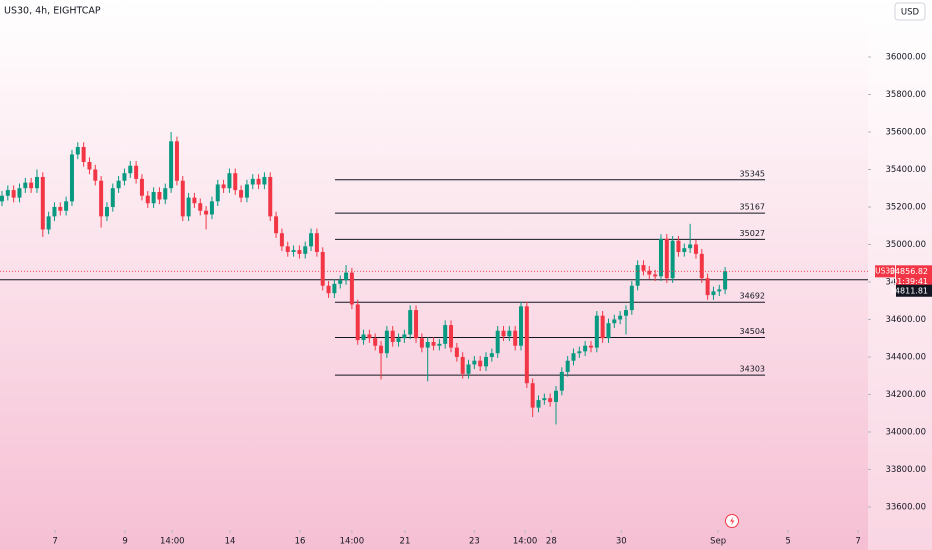 The height and width of the screenshot is (550, 932). I want to click on x-tick-label: 30, so click(621, 542).